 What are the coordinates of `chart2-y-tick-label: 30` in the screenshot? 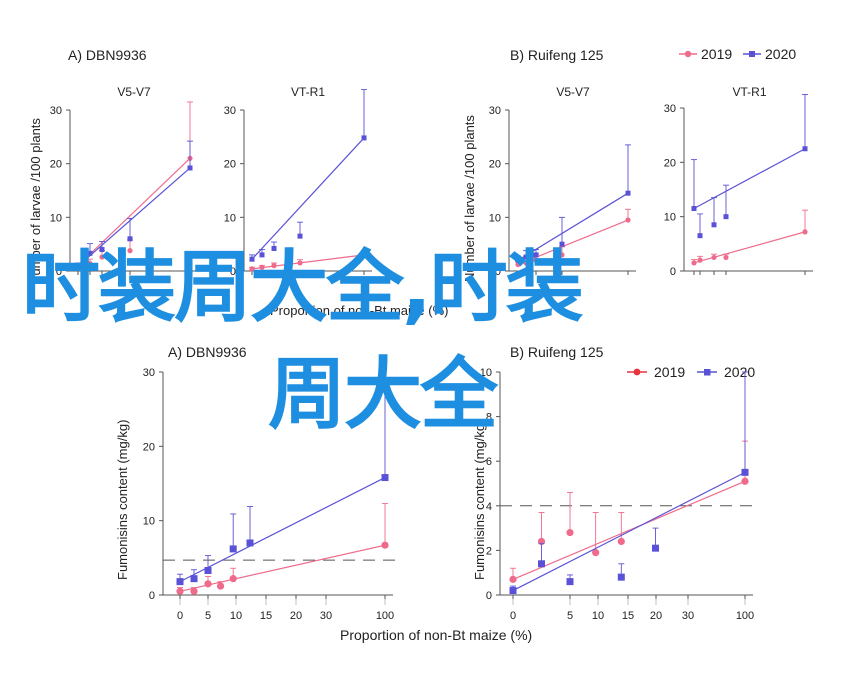 It's located at (230, 111).